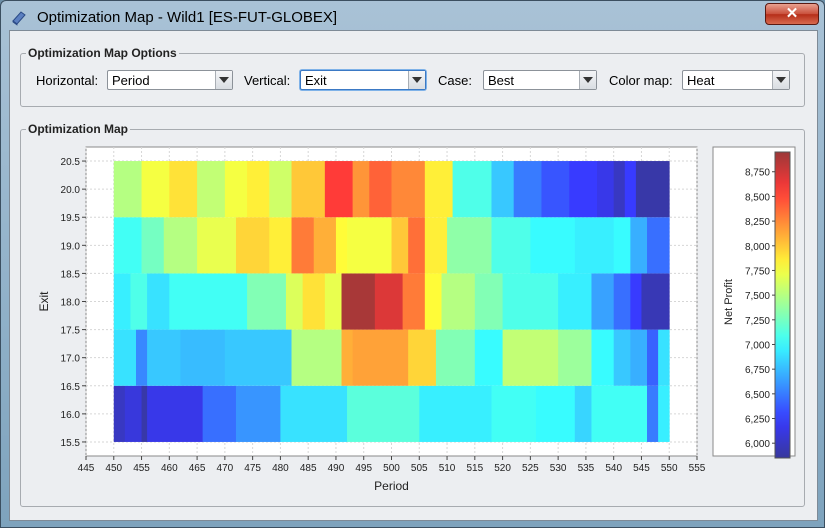 The width and height of the screenshot is (825, 528). What do you see at coordinates (363, 80) in the screenshot?
I see `vertical-select: Exit` at bounding box center [363, 80].